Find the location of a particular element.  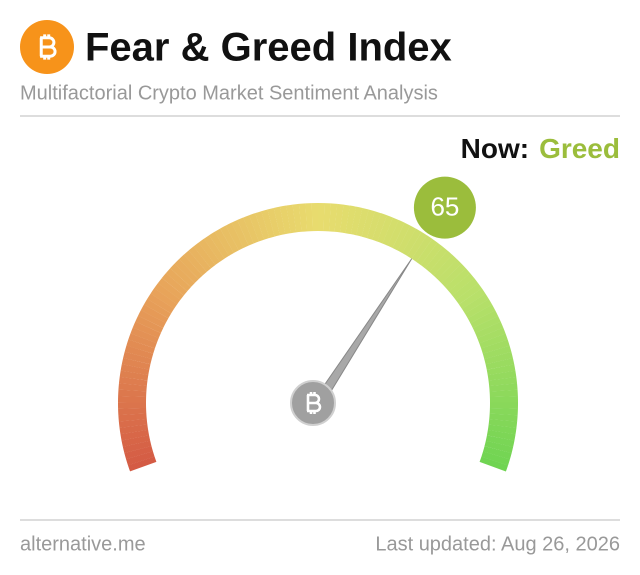

value-bubble is located at coordinates (444, 207).